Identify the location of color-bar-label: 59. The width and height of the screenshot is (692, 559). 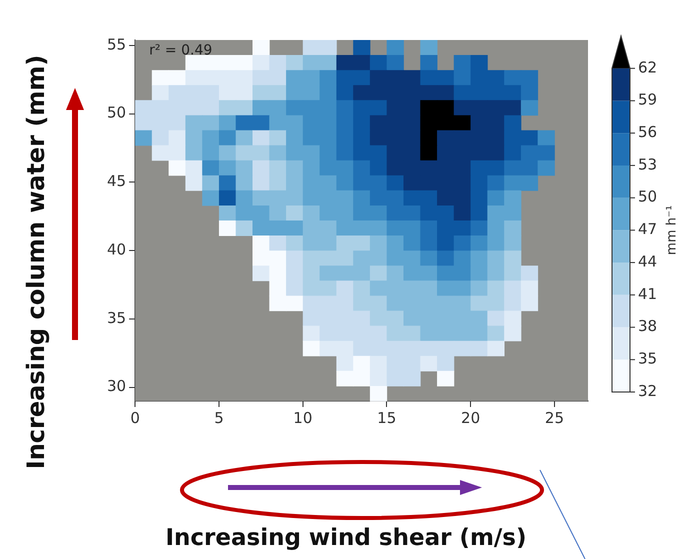
(648, 99).